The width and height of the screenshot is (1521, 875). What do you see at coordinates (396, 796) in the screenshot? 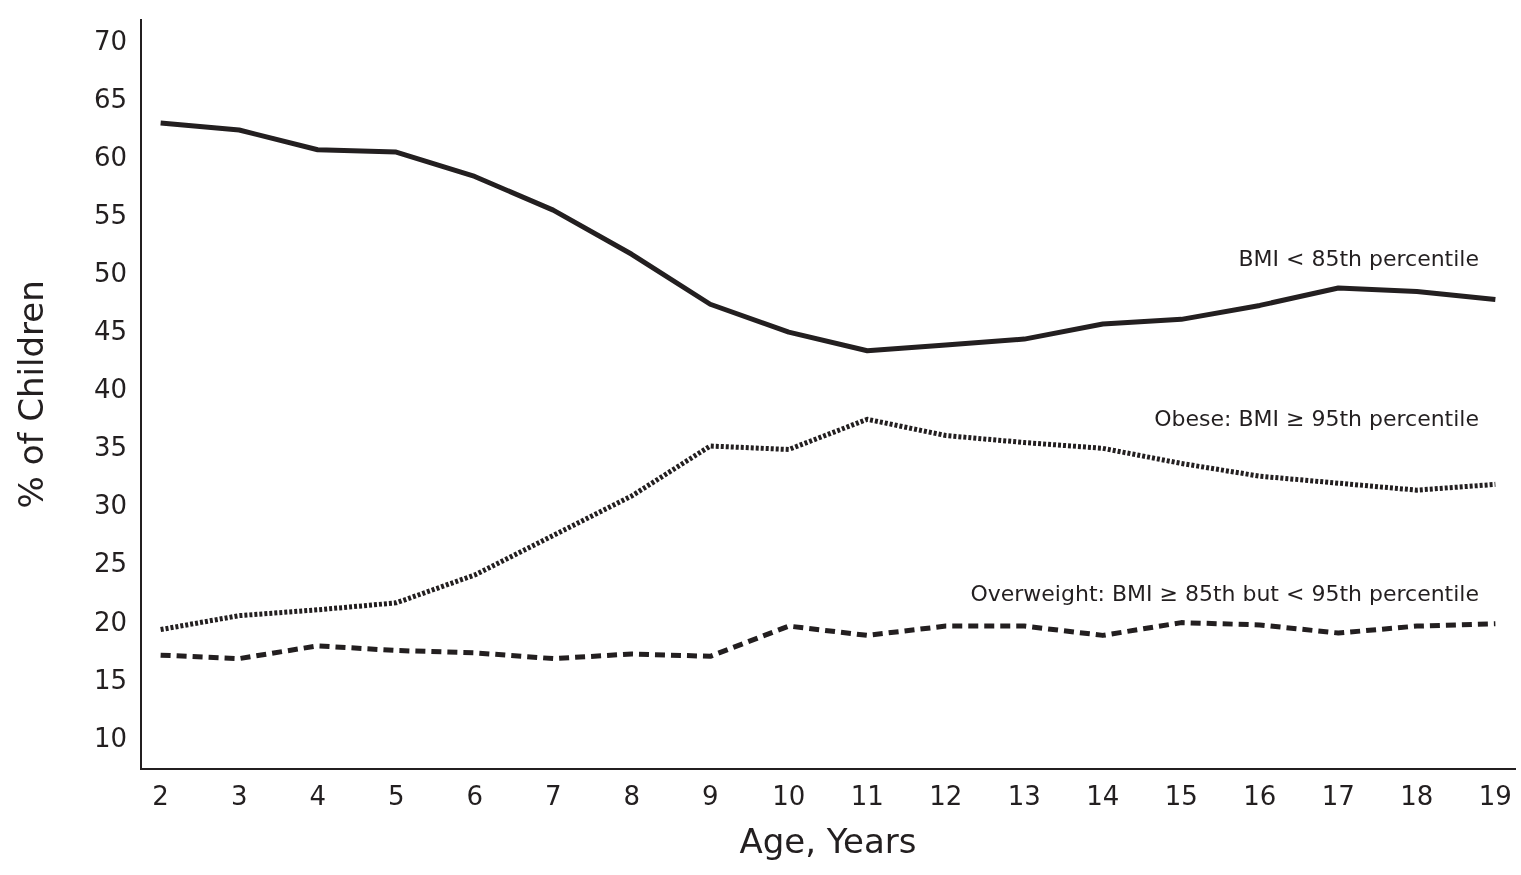
I see `x-tick-label: 5` at bounding box center [396, 796].